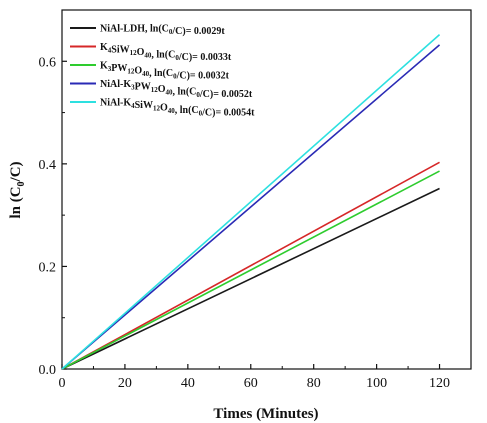 This screenshot has height=423, width=487. I want to click on x-tick-label: 100, so click(376, 383).